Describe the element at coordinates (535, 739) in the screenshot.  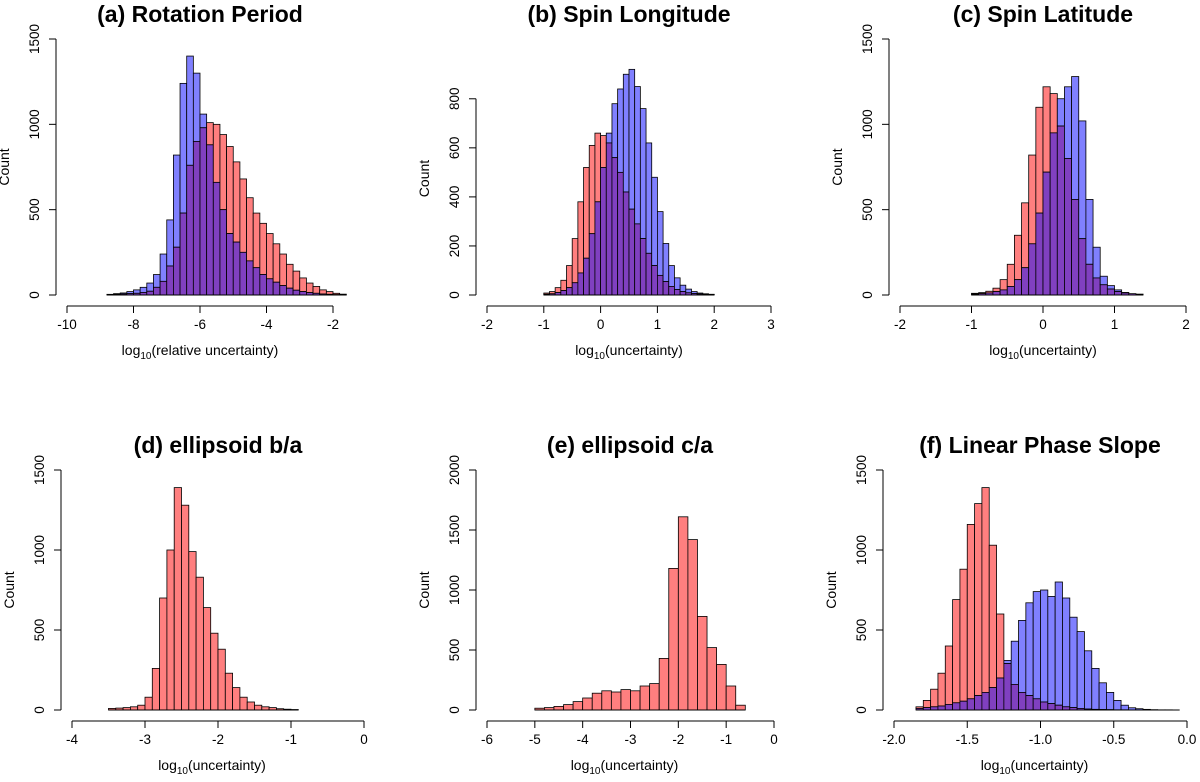
I see `x-tick-label: -5` at that location.